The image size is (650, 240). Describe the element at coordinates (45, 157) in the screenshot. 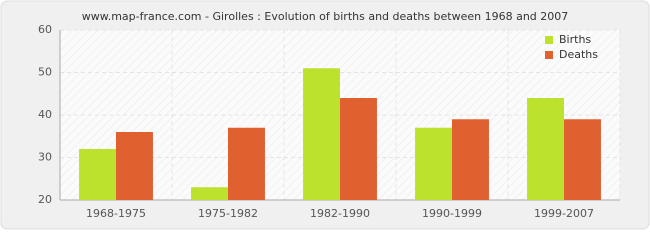

I see `y-tick-label: 30` at that location.